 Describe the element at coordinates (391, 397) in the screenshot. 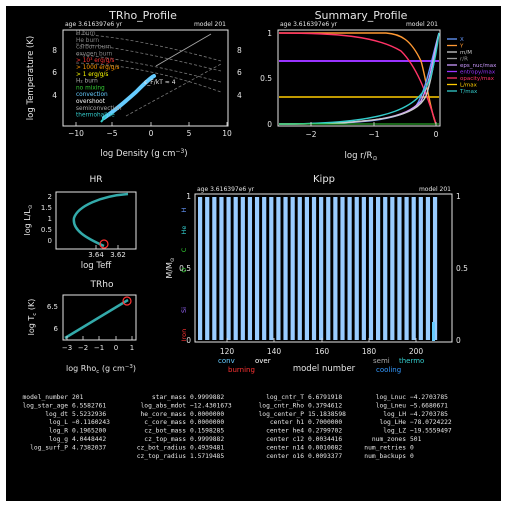

I see `info-label: log_Lnuc` at that location.